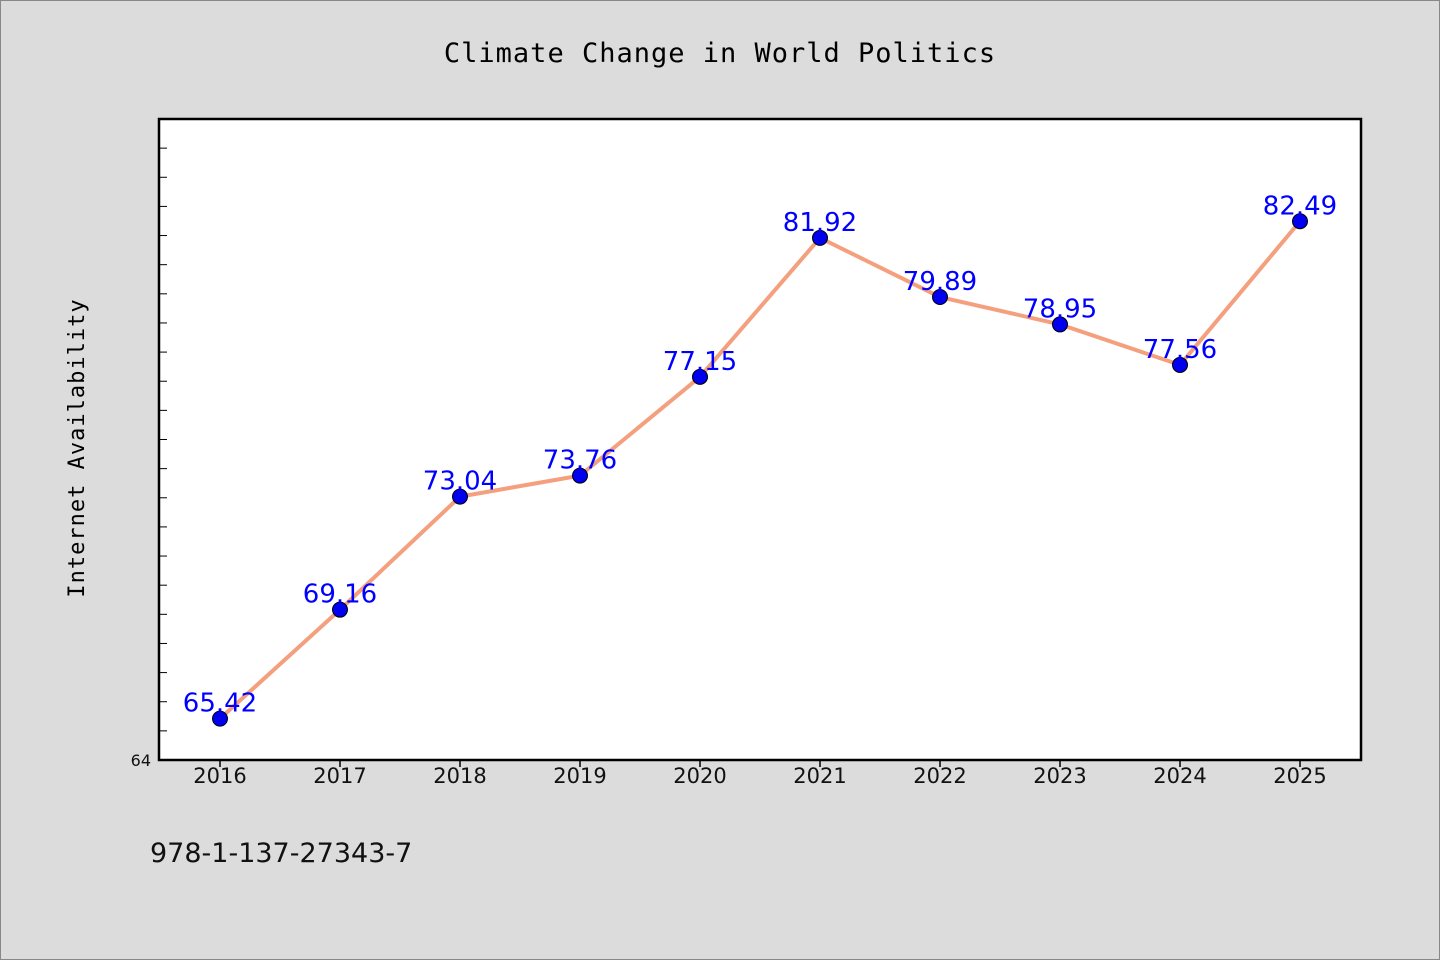  I want to click on chart-title: Climate Change in World Politics, so click(720, 53).